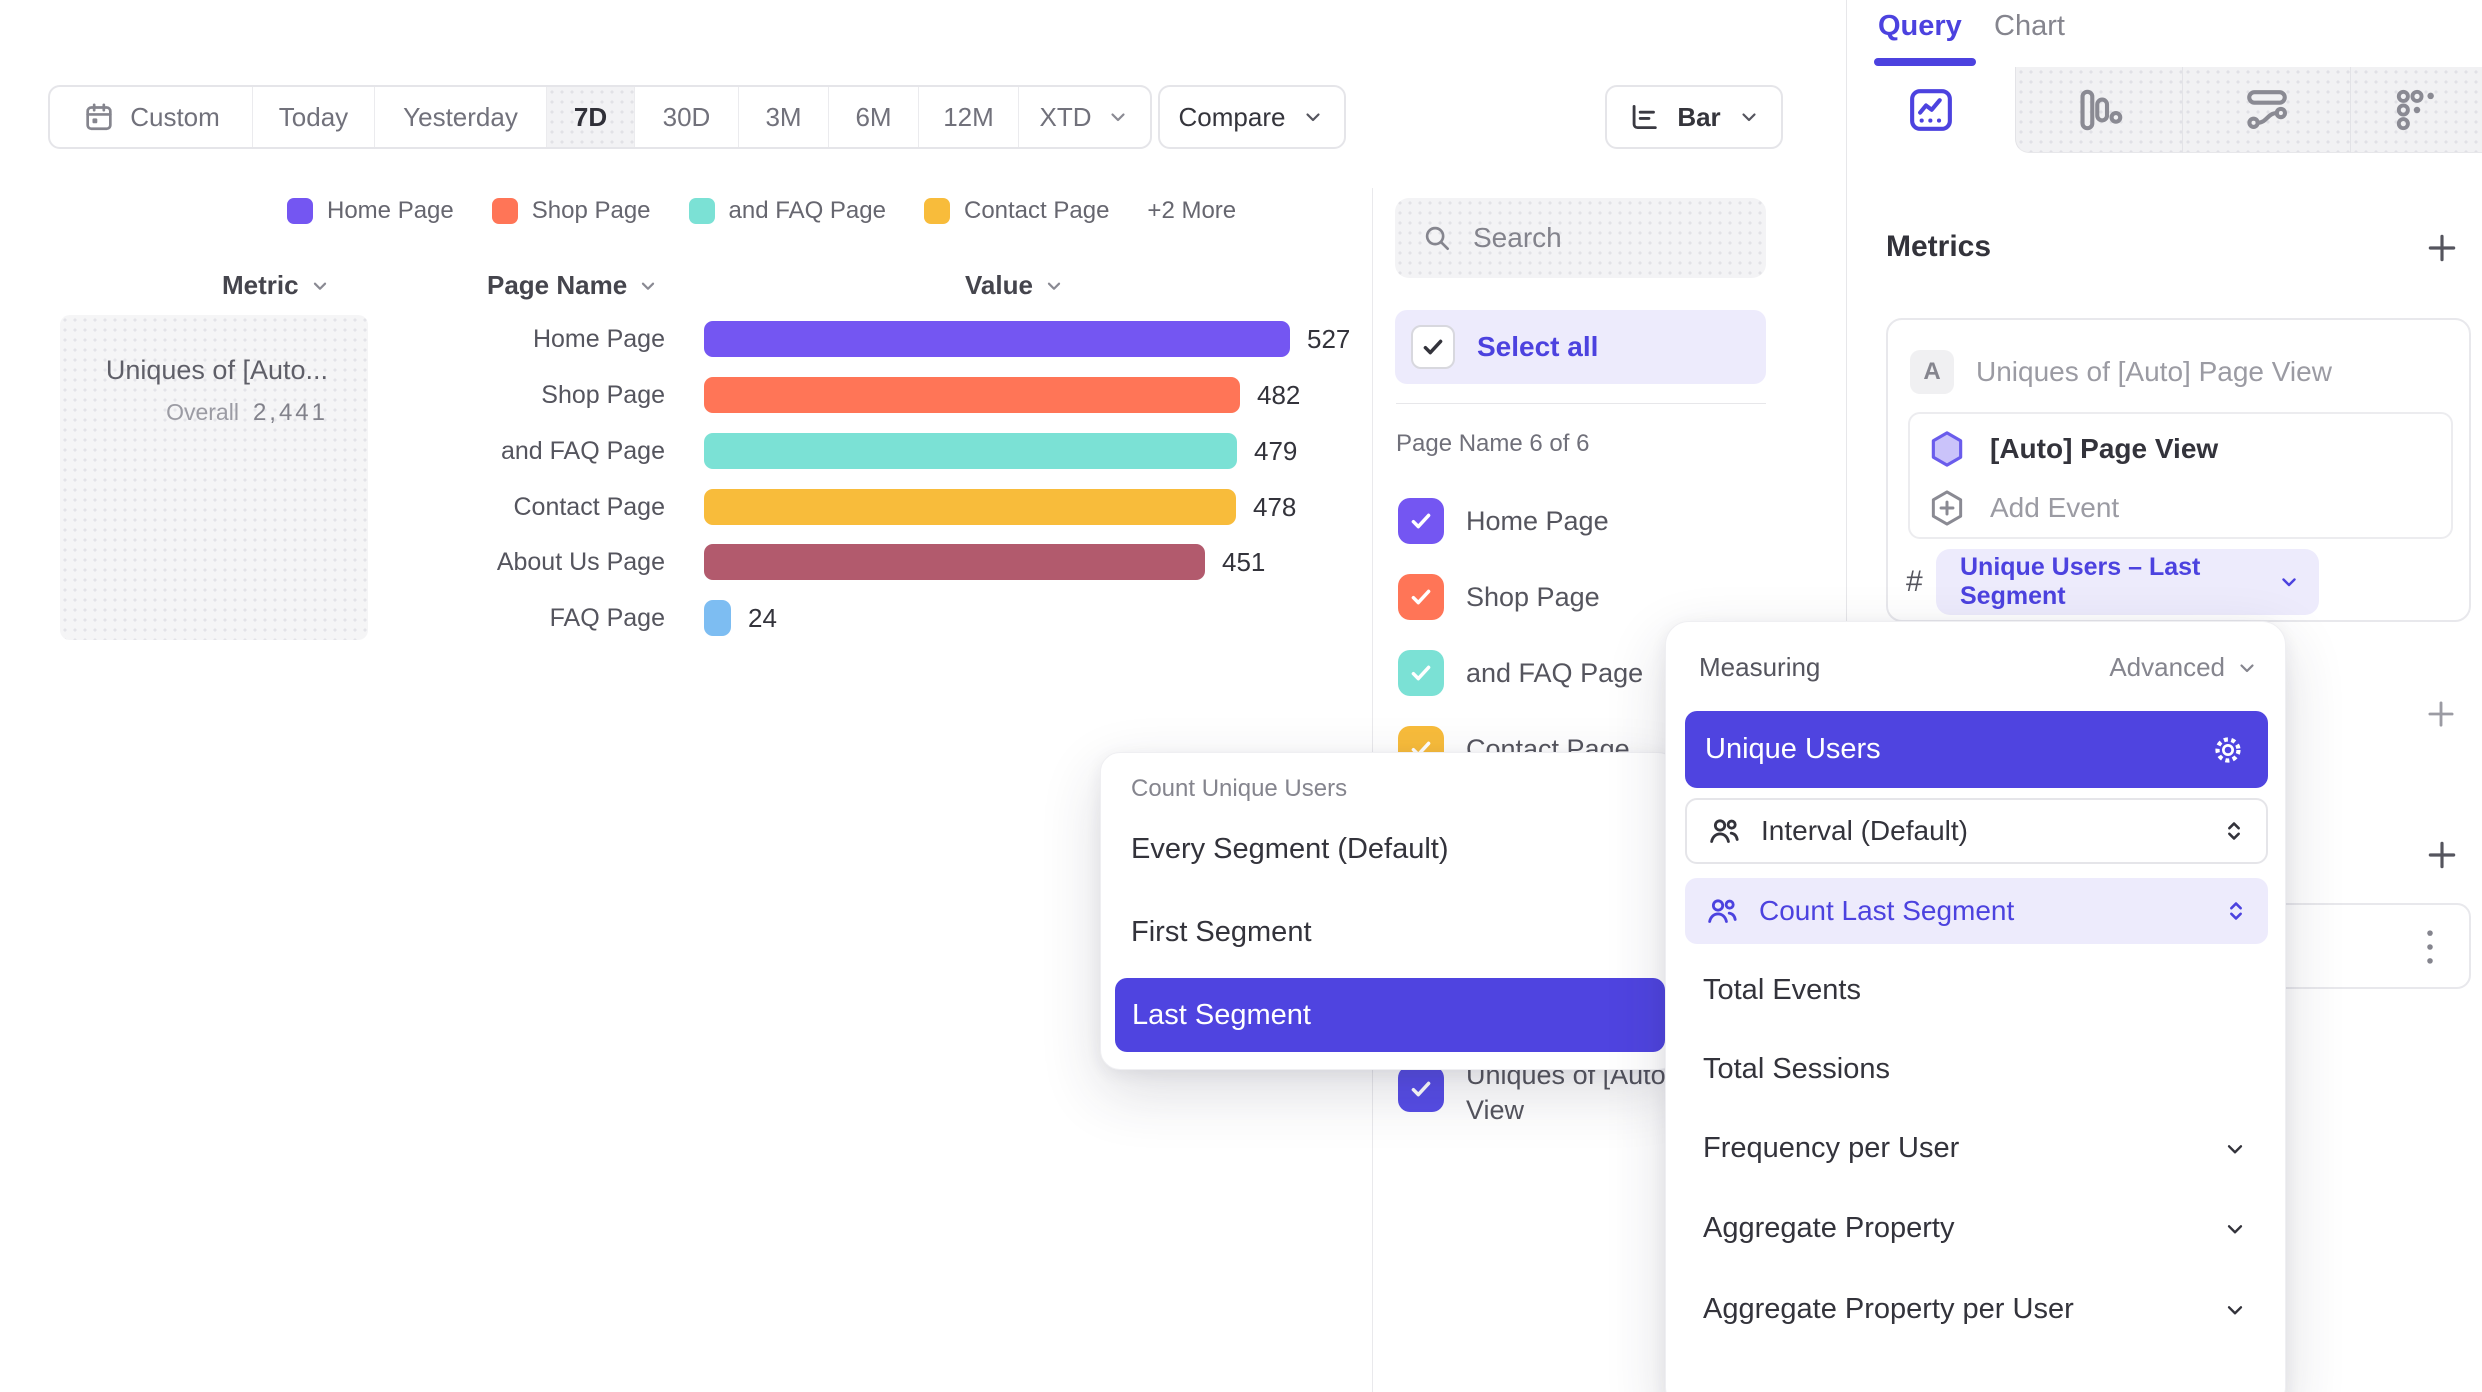 The width and height of the screenshot is (2482, 1392). I want to click on option-aggregate-property: Aggregate Property, so click(1975, 1228).